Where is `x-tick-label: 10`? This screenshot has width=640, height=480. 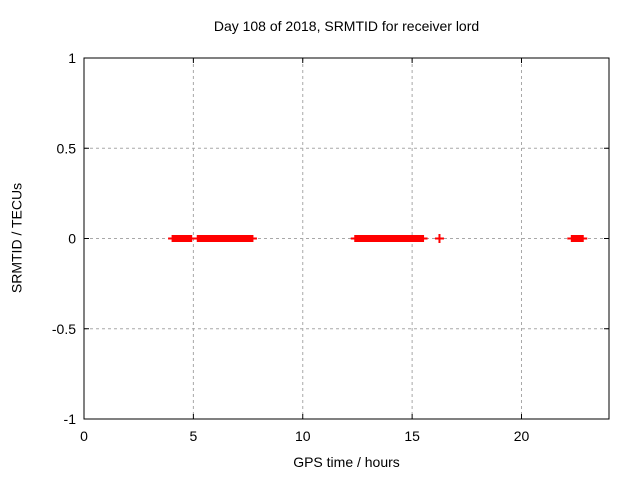 x-tick-label: 10 is located at coordinates (303, 436).